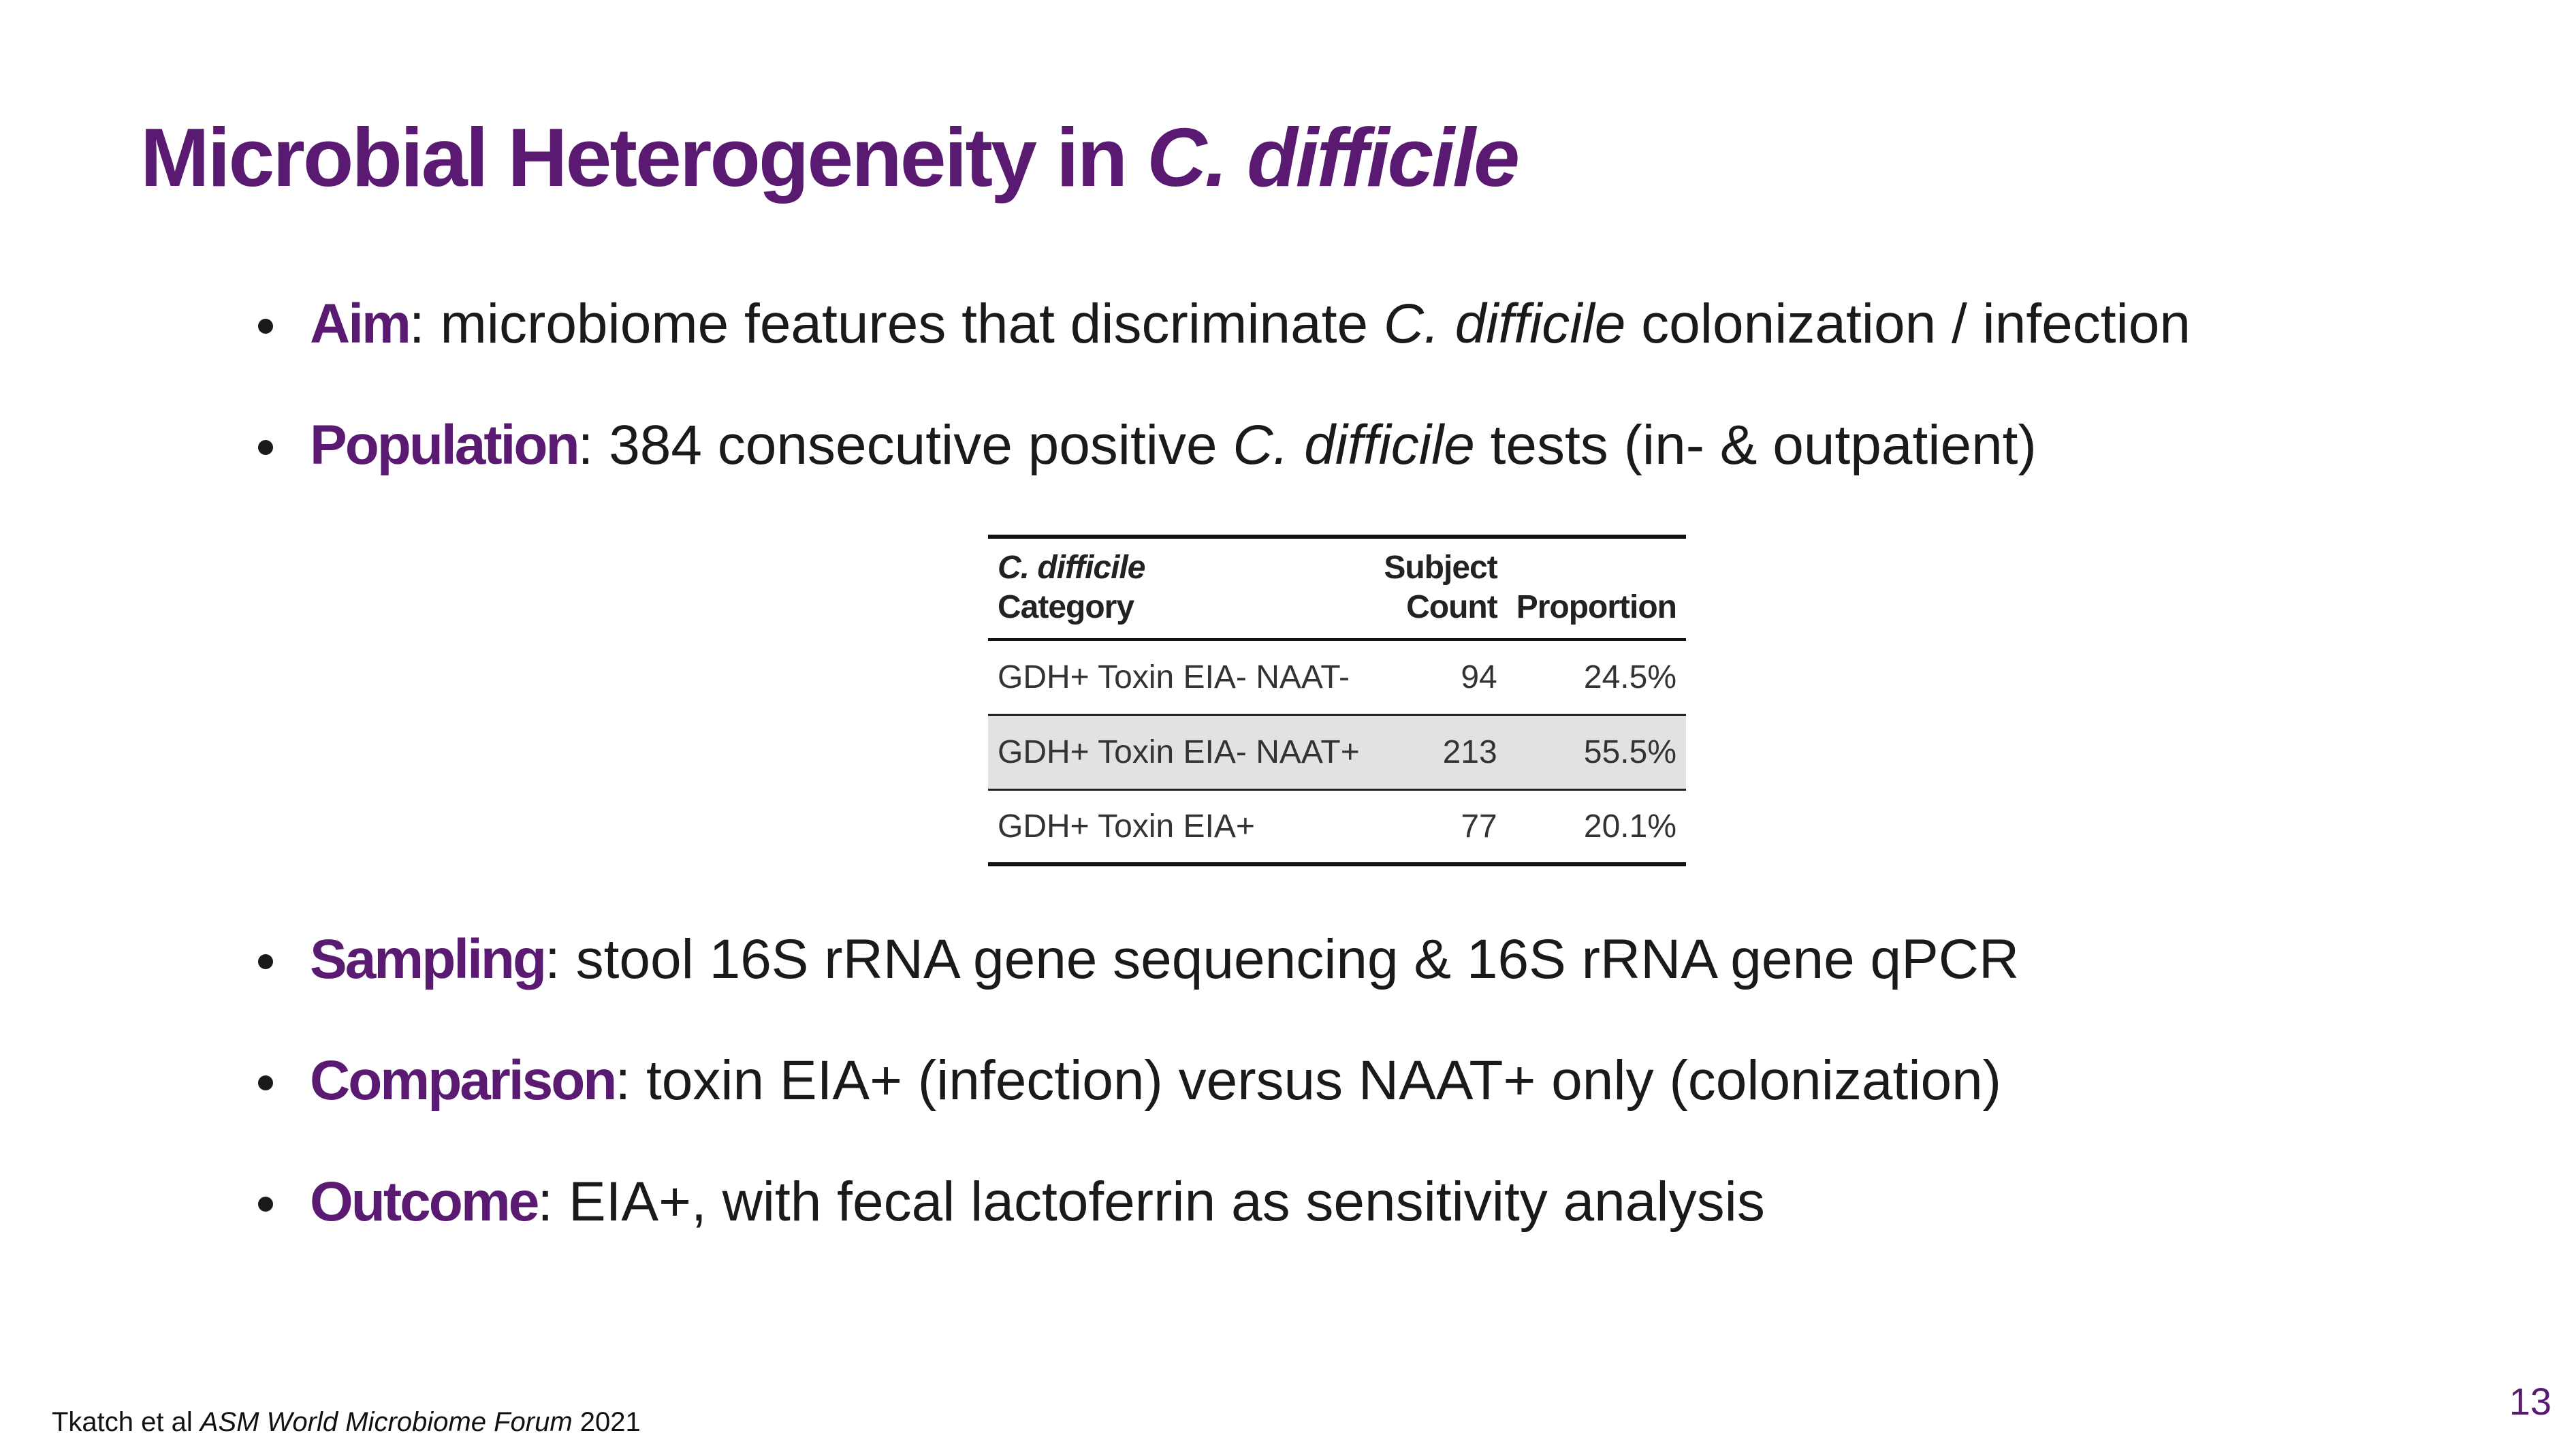 The height and width of the screenshot is (1450, 2576). What do you see at coordinates (386, 1422) in the screenshot?
I see `citation-venue: ASM World Microbiome Forum` at bounding box center [386, 1422].